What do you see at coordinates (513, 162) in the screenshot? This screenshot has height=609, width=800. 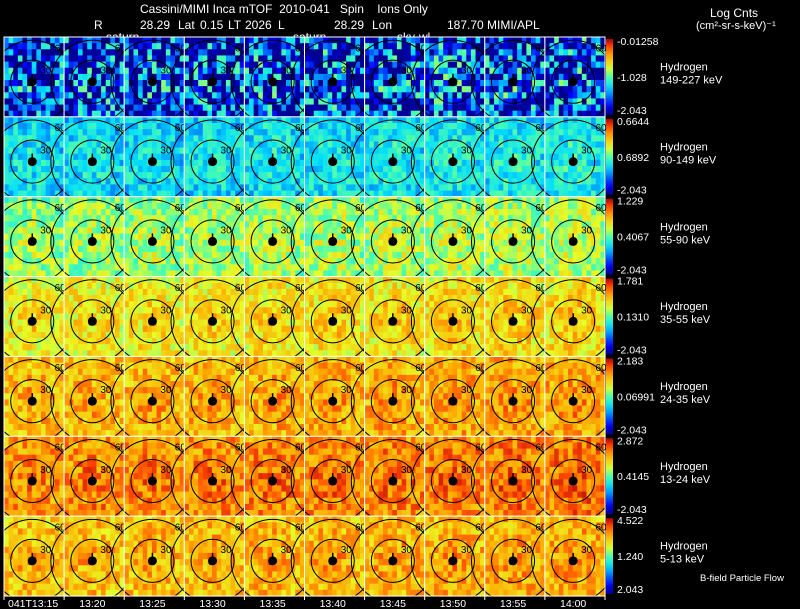 I see `planet-dot` at bounding box center [513, 162].